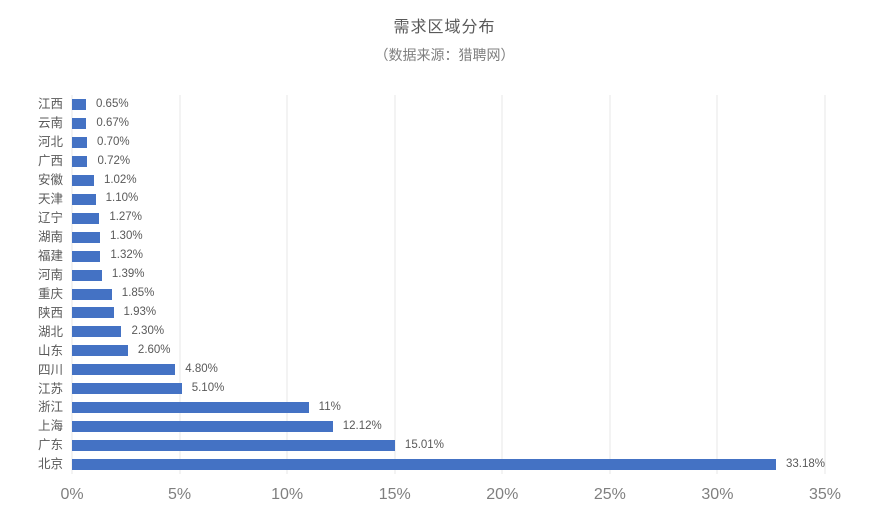  What do you see at coordinates (50, 388) in the screenshot?
I see `category-label: 江苏` at bounding box center [50, 388].